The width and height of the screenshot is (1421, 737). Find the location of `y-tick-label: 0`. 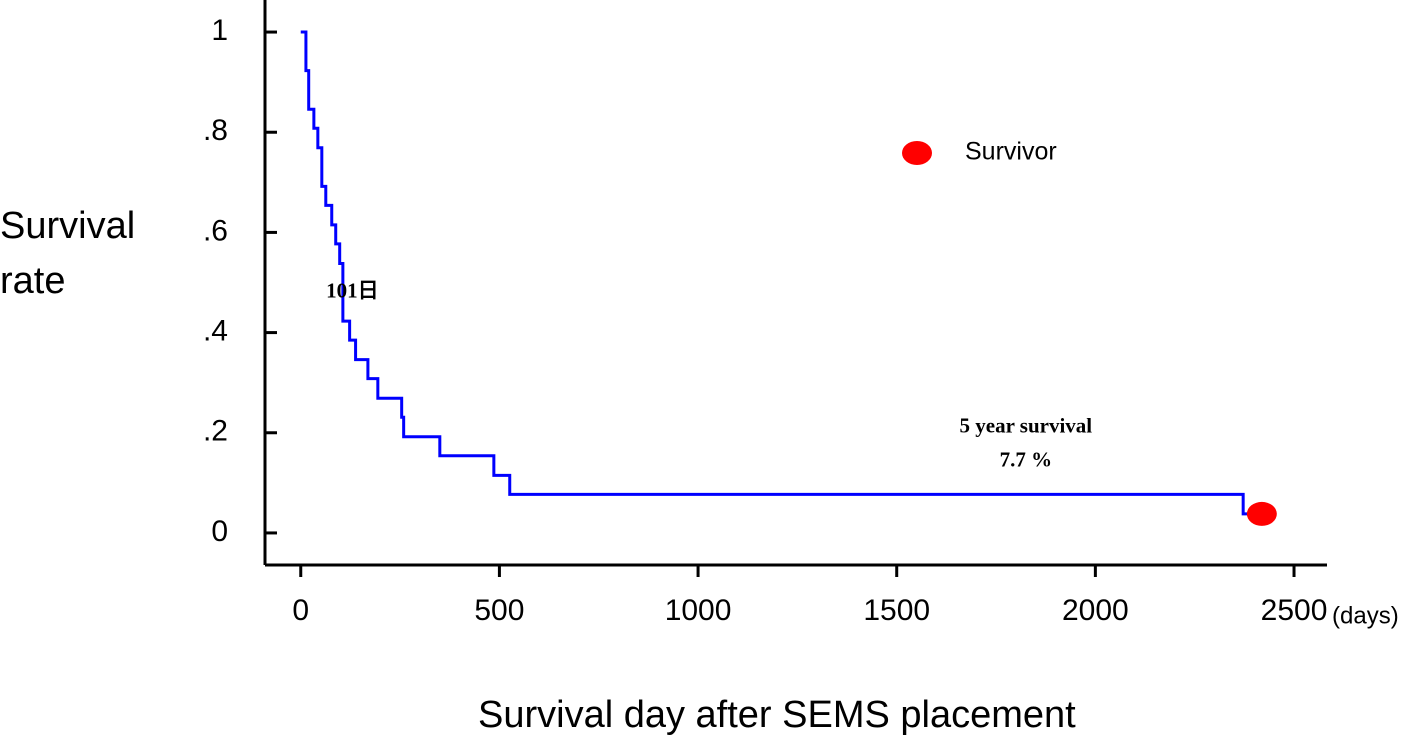

y-tick-label: 0 is located at coordinates (219, 531).